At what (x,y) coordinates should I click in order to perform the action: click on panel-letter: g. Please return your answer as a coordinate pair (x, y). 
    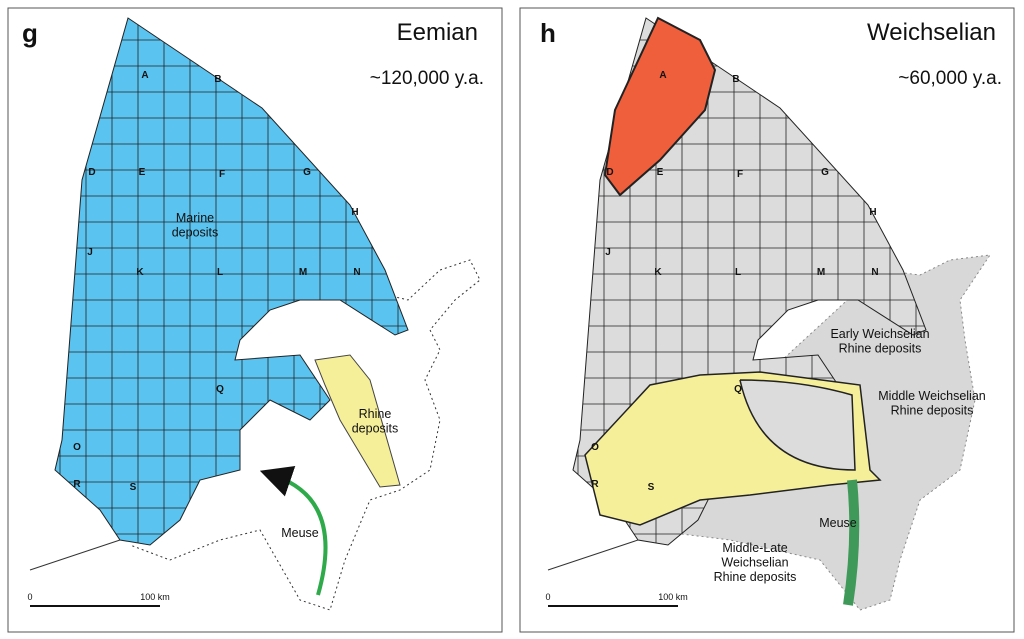
    Looking at the image, I should click on (30, 33).